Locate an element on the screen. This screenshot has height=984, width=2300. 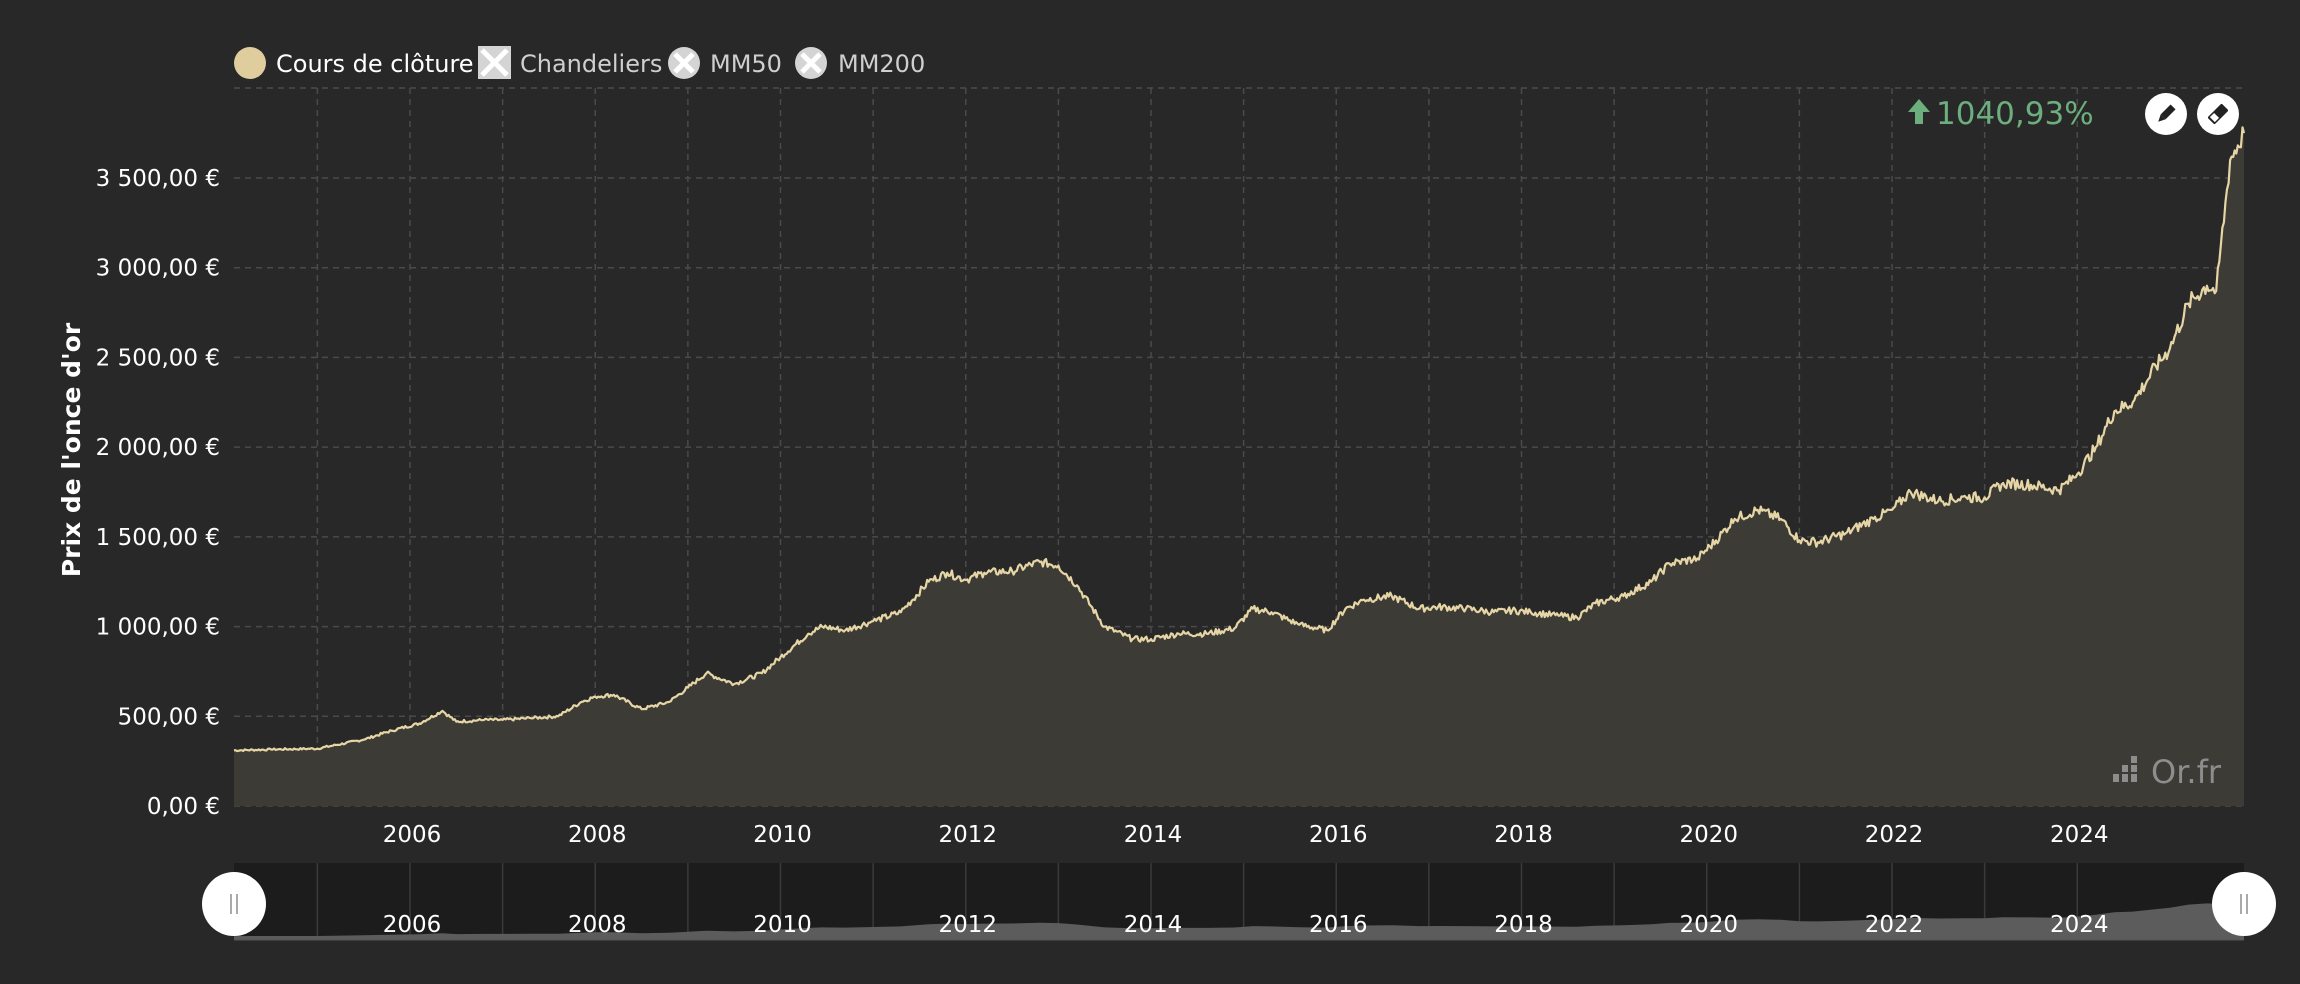
range-navigator: 2006 2008 2010 2012 2014 2016 2018 2020 2022 2024 is located at coordinates (1239, 902).